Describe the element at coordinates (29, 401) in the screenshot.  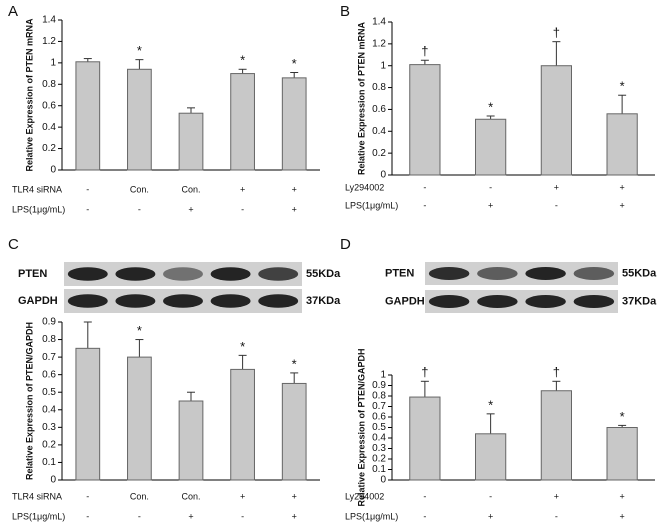
I see `y-axis-label: Relative Expression of PTEN/GAPDH` at that location.